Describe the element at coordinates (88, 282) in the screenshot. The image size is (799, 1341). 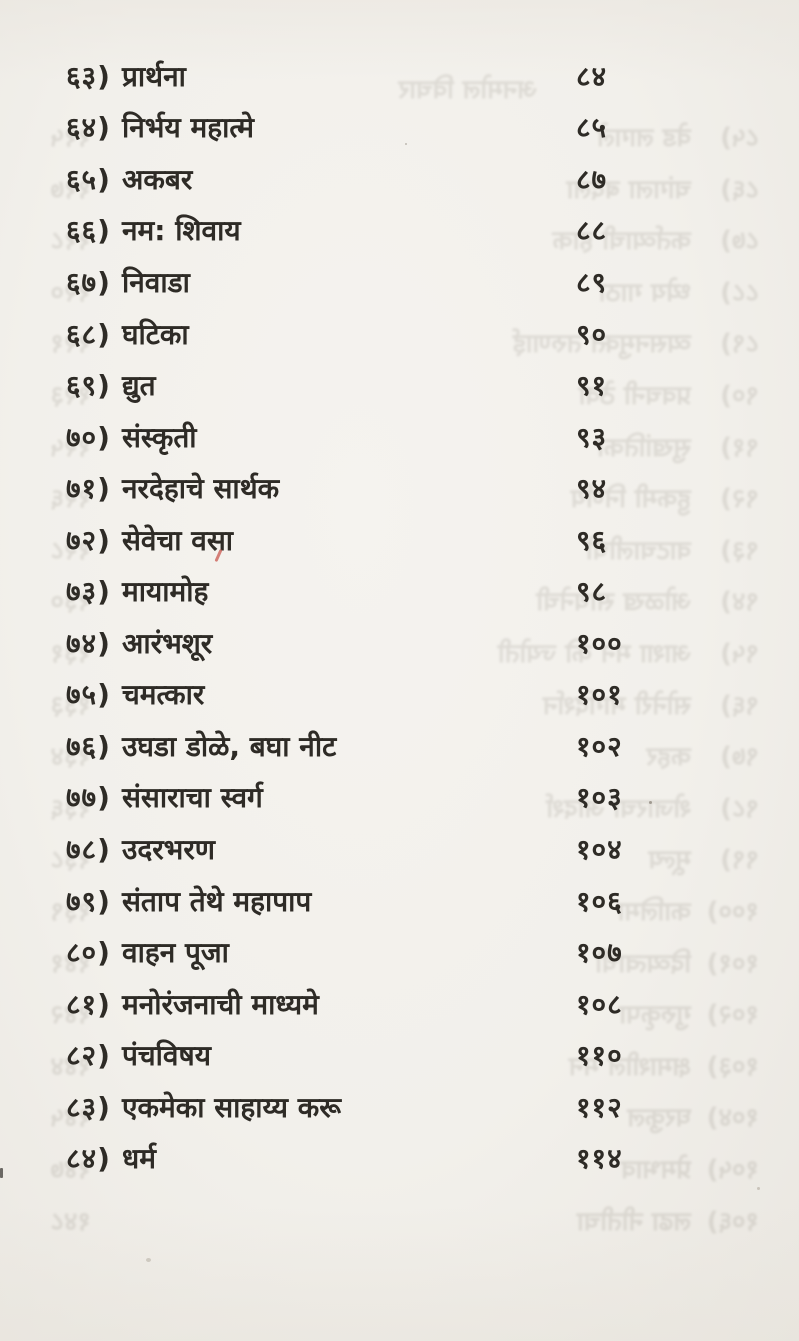
I see `toc-entry-number: ६७)` at that location.